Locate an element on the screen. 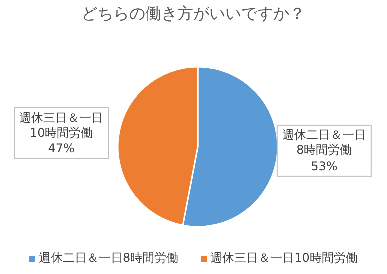 The height and width of the screenshot is (274, 387). data-label: 53% is located at coordinates (324, 166).